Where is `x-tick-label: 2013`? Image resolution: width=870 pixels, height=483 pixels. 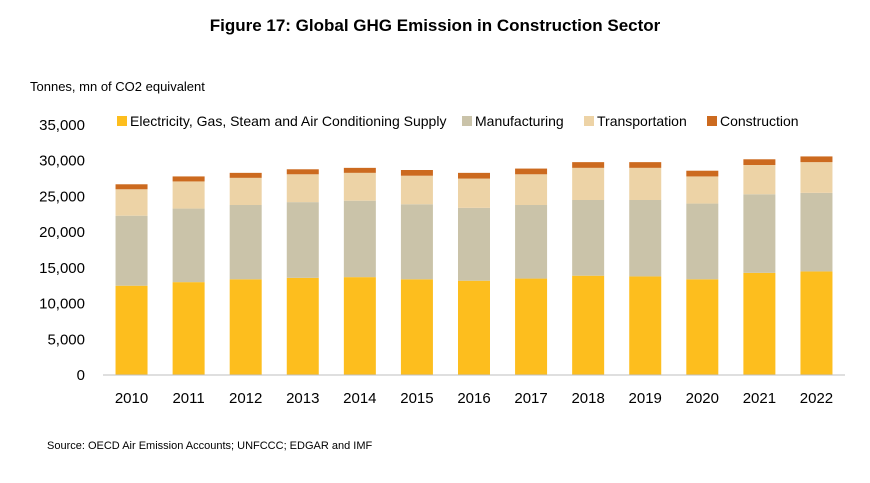 x-tick-label: 2013 is located at coordinates (302, 398).